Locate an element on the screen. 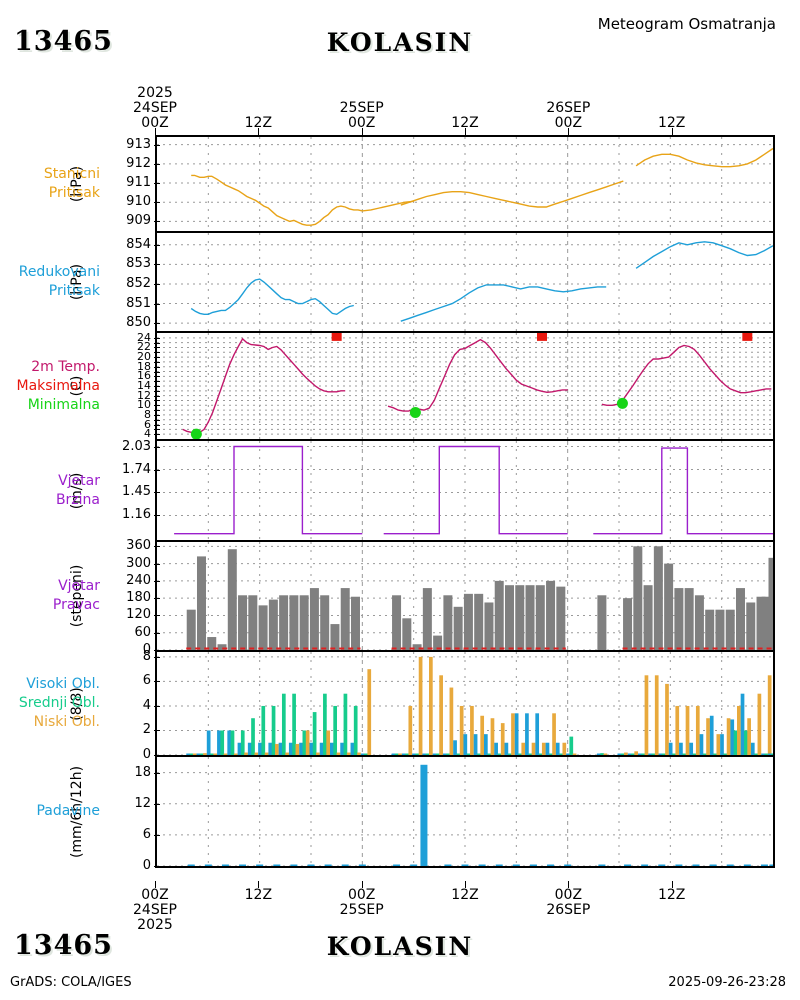  y-tick-label: 2 is located at coordinates (146, 730).